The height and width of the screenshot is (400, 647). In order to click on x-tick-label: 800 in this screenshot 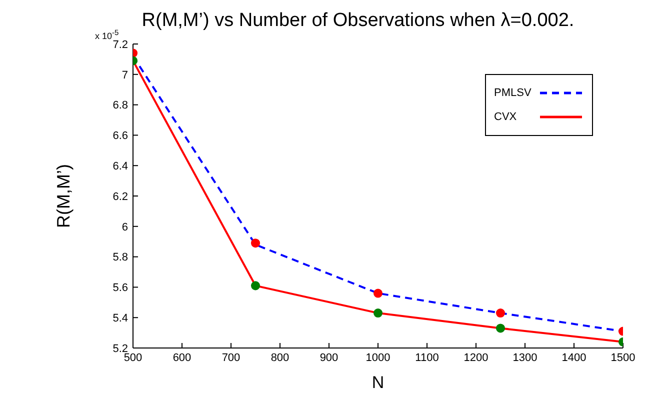, I will do `click(280, 358)`.